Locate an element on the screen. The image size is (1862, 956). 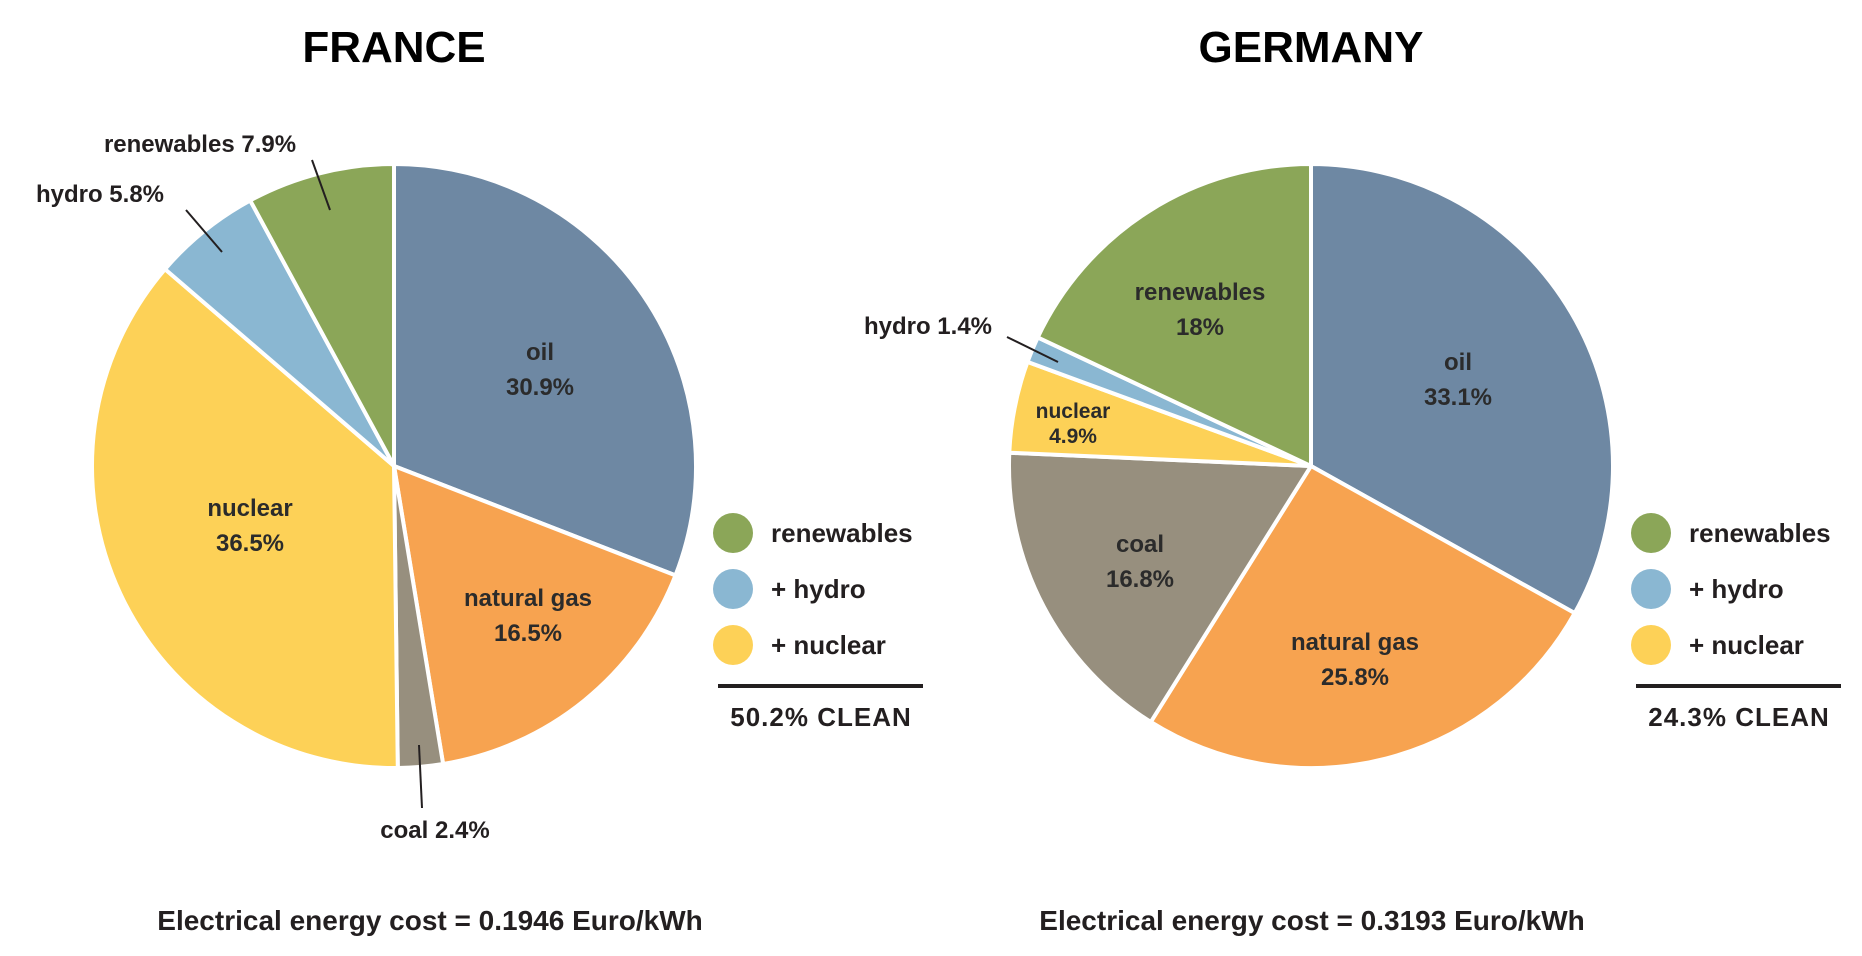
clean-total: 50.2% CLEAN is located at coordinates (821, 717).